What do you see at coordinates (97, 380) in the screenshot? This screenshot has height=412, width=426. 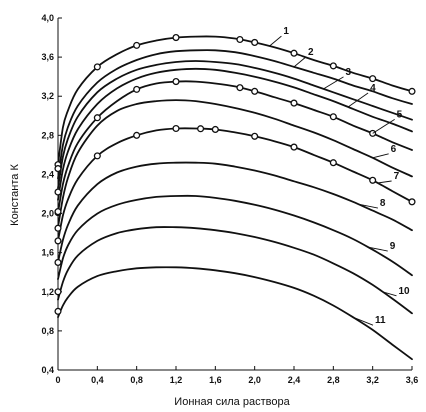 I see `x-tick-label: 0,4` at bounding box center [97, 380].